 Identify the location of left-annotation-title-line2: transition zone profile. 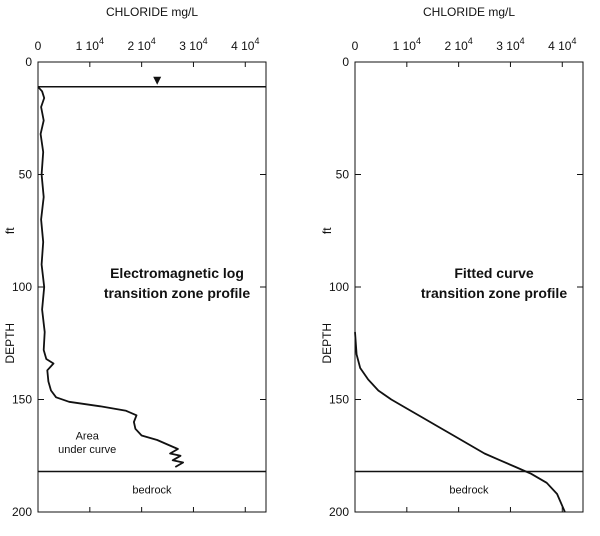
(177, 293).